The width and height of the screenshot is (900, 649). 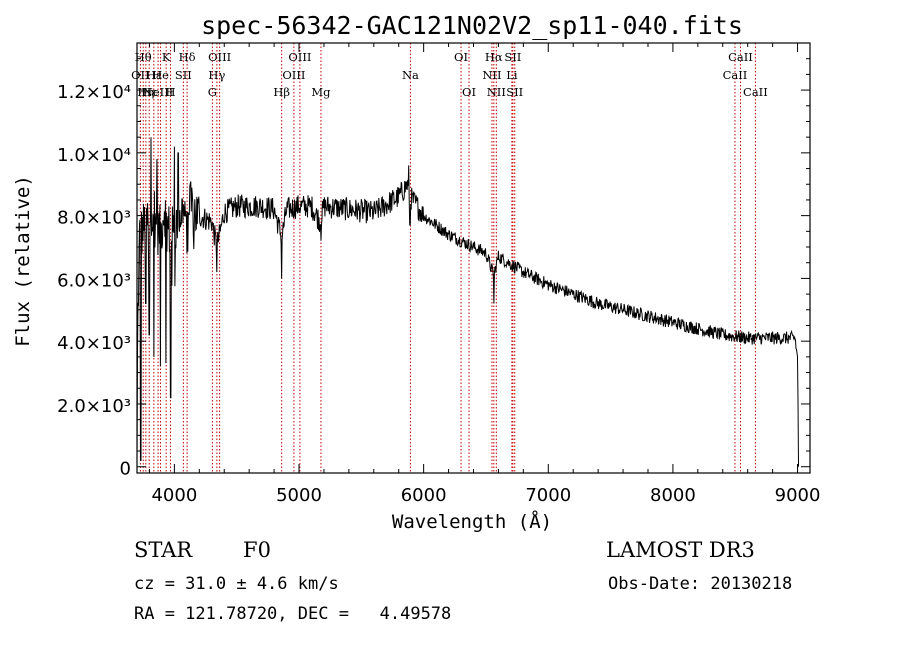 What do you see at coordinates (187, 57) in the screenshot?
I see `line-marker-label: Hδ` at bounding box center [187, 57].